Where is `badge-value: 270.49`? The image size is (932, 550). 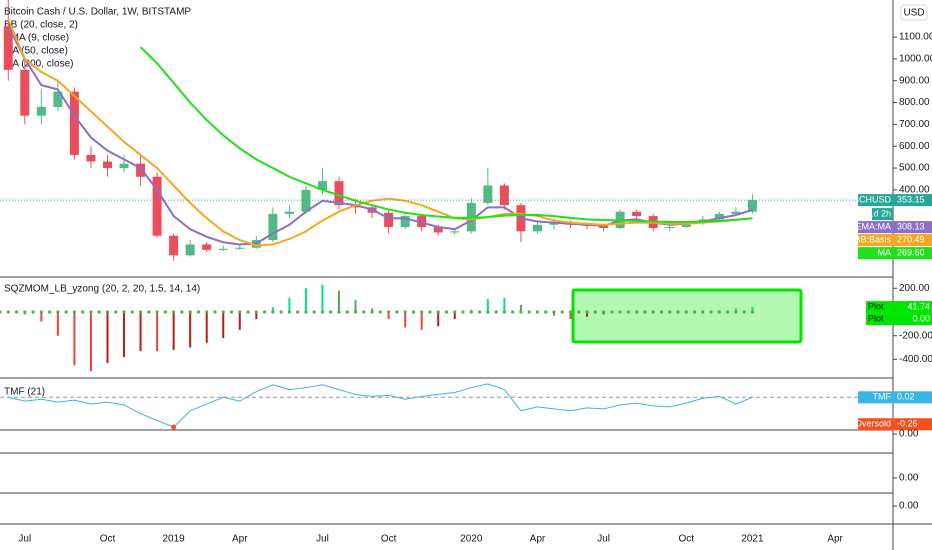
badge-value: 270.49 is located at coordinates (911, 239).